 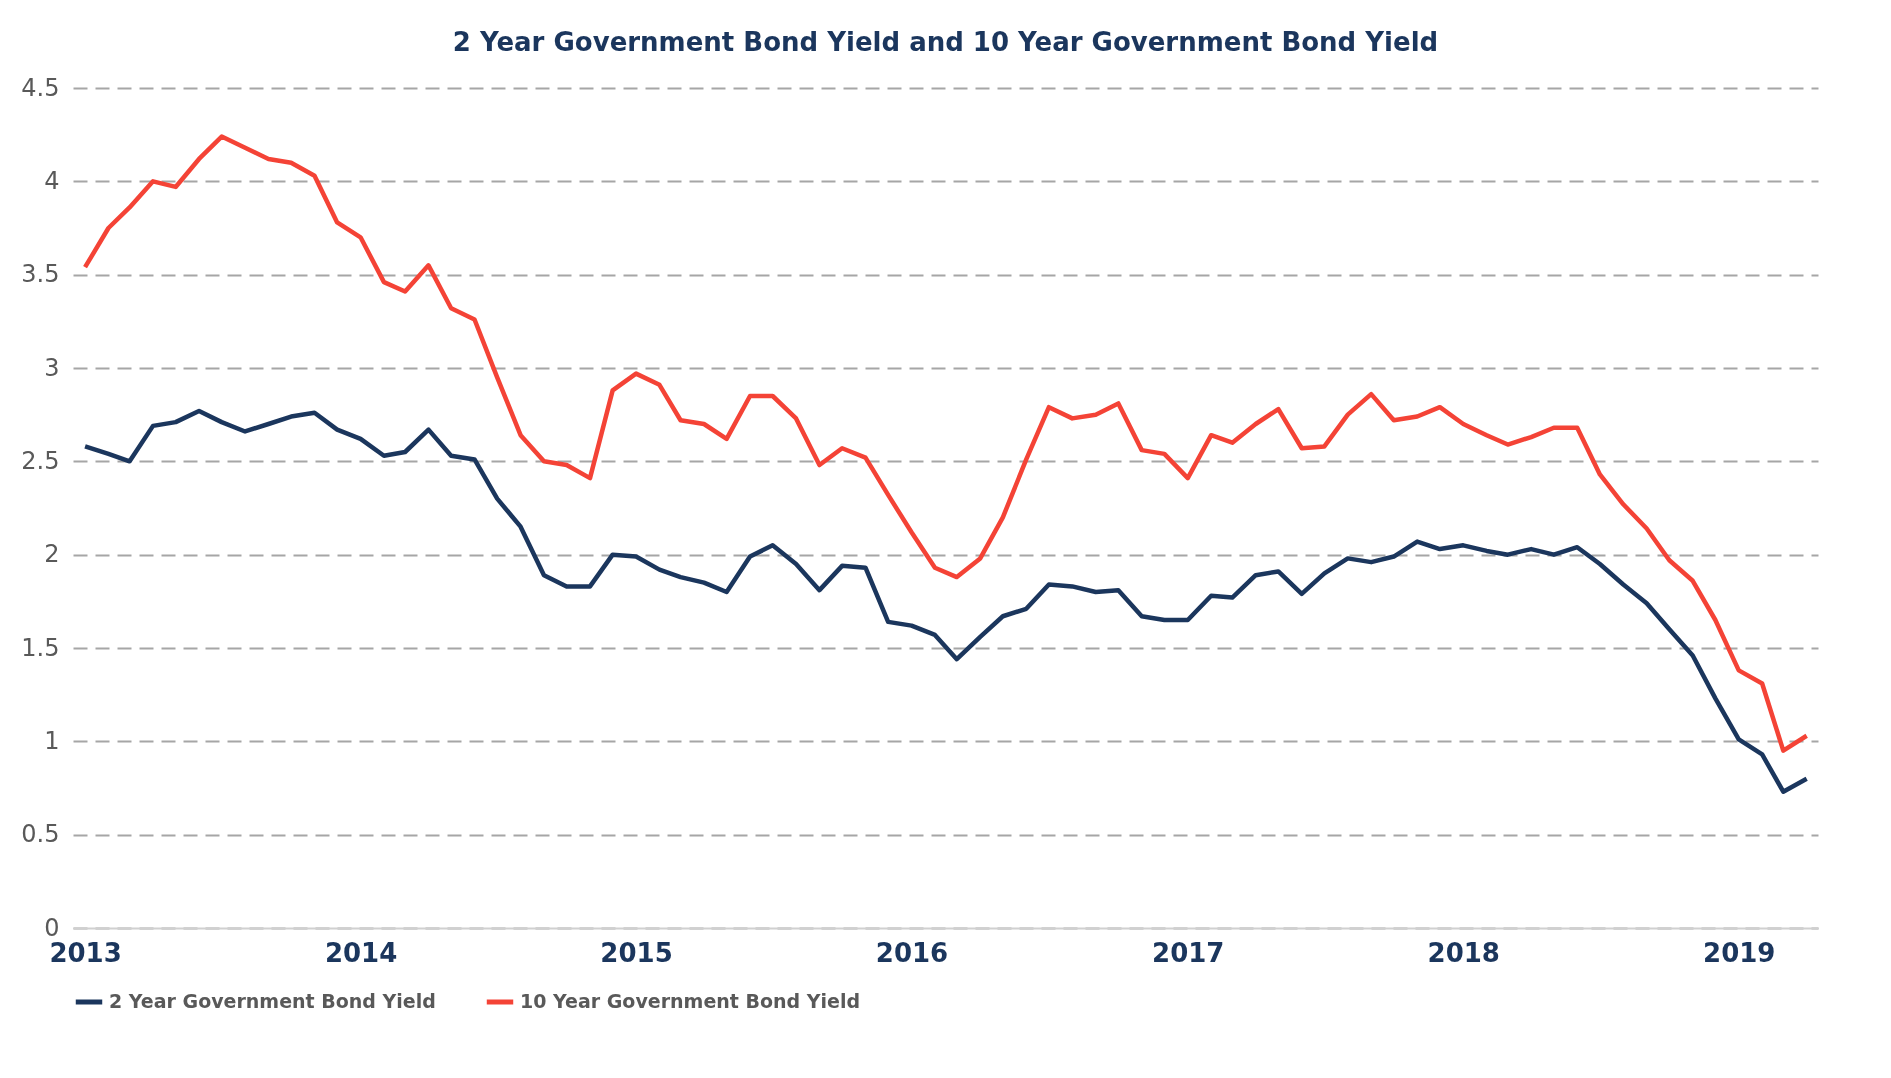 What do you see at coordinates (40, 647) in the screenshot?
I see `y-tick-label: 1.5` at bounding box center [40, 647].